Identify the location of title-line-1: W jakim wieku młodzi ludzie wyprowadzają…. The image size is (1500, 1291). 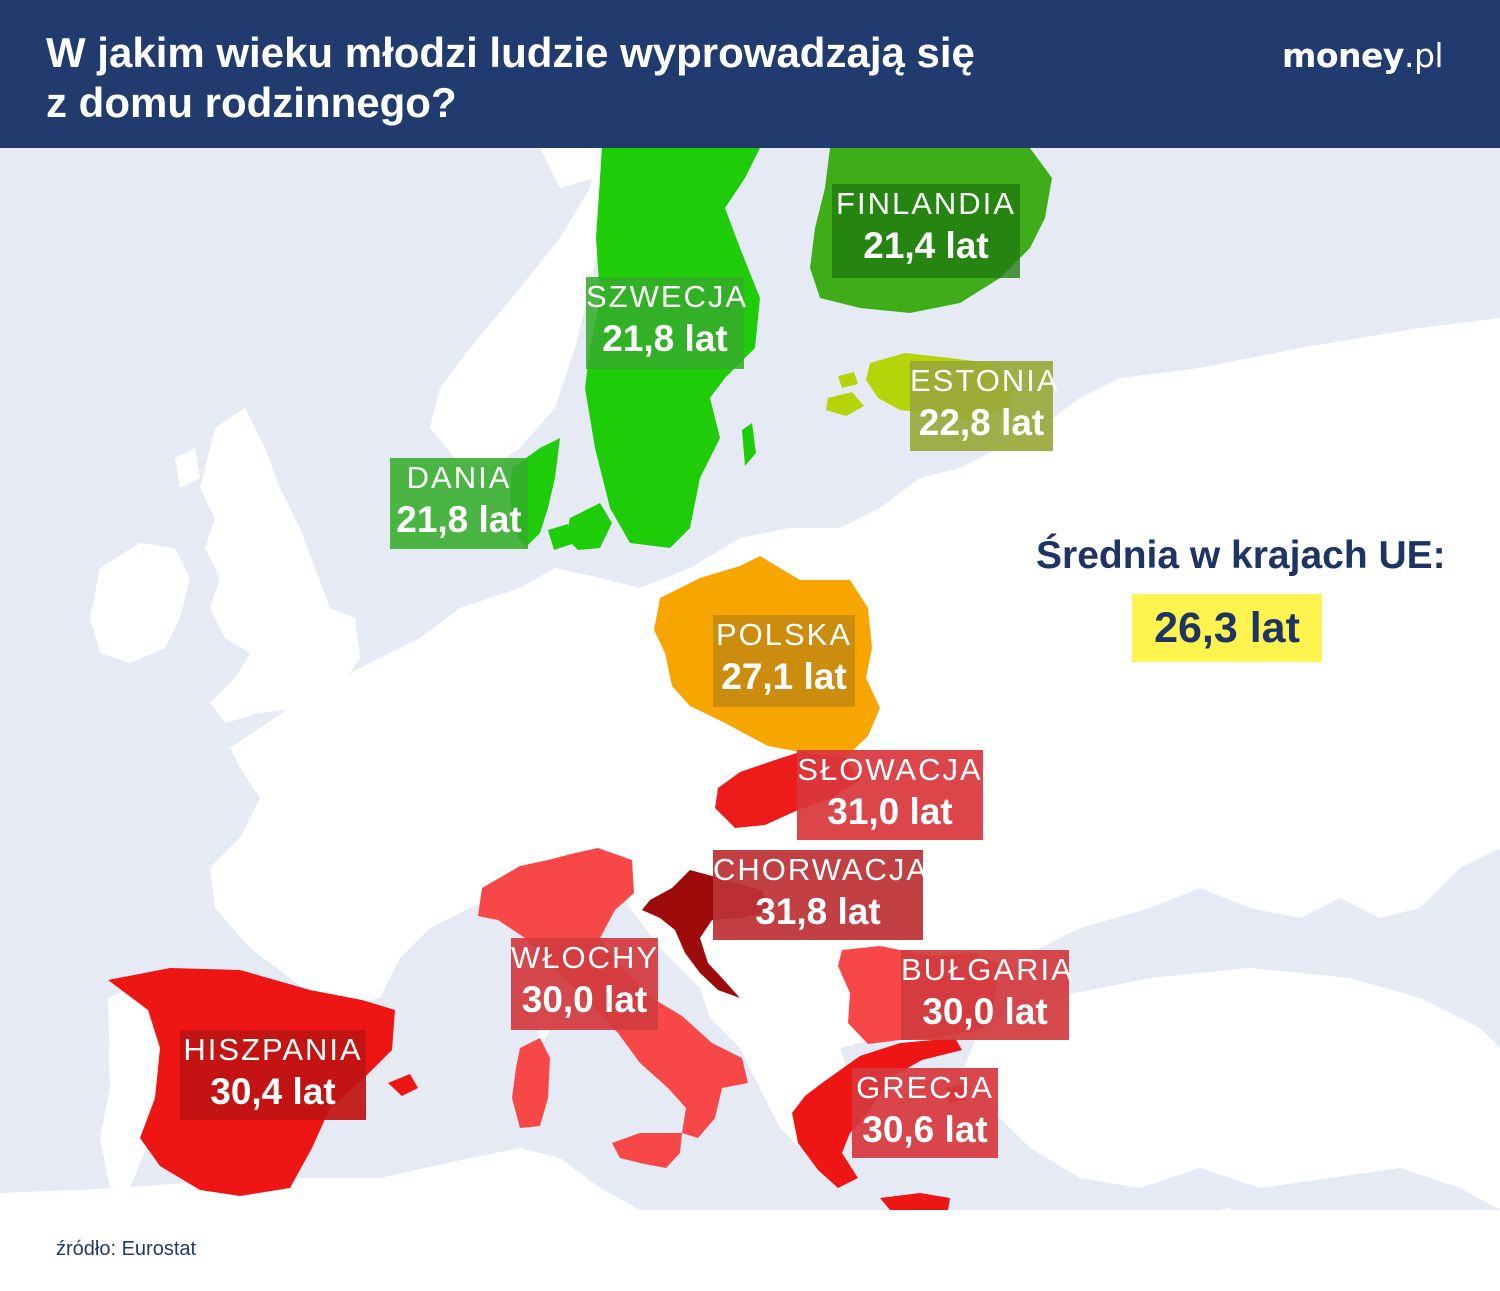
(510, 52).